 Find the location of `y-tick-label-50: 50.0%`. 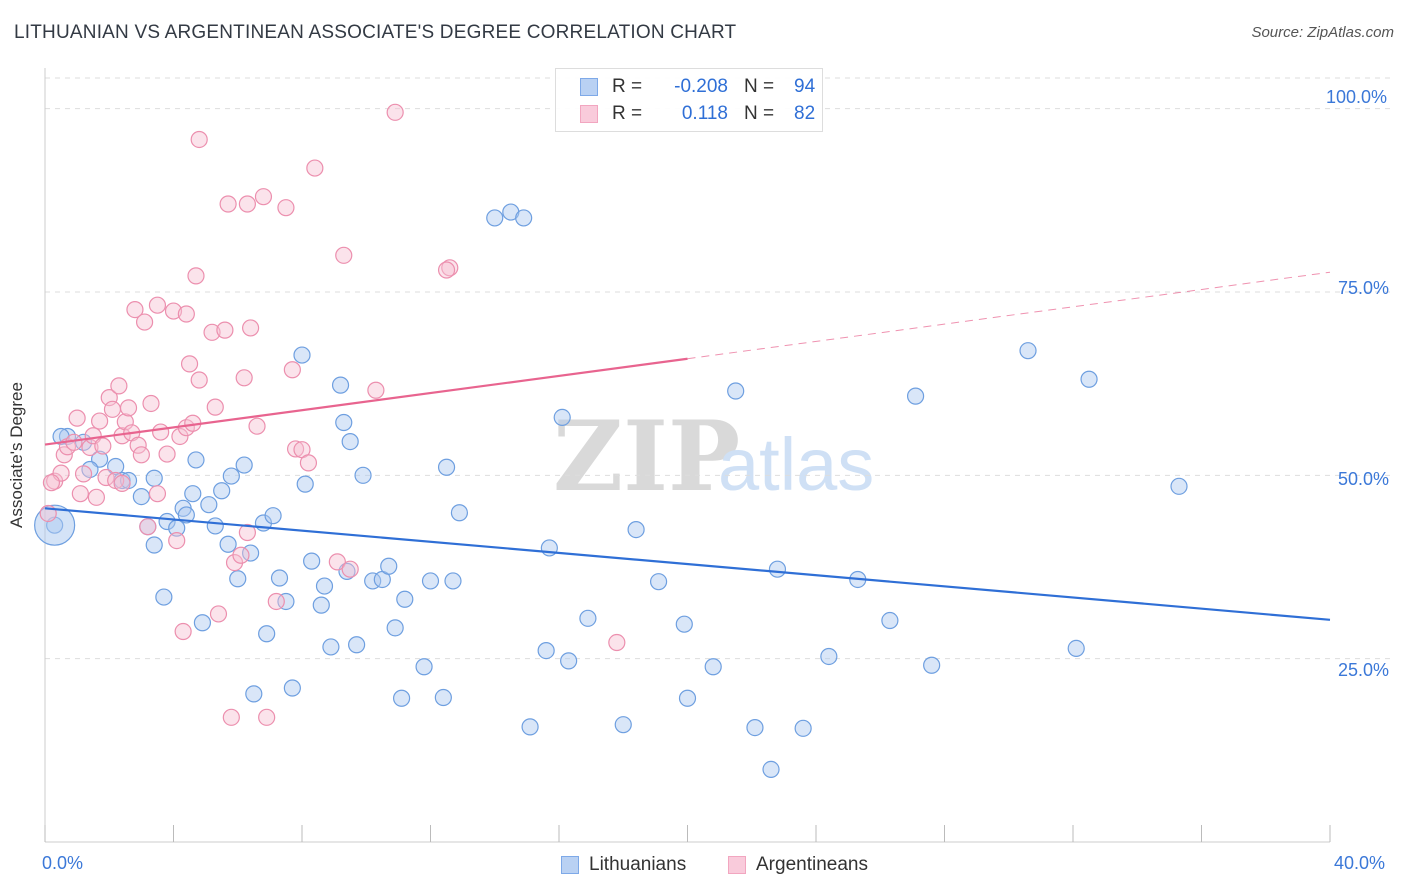

y-tick-label-50: 50.0% is located at coordinates (1364, 479).